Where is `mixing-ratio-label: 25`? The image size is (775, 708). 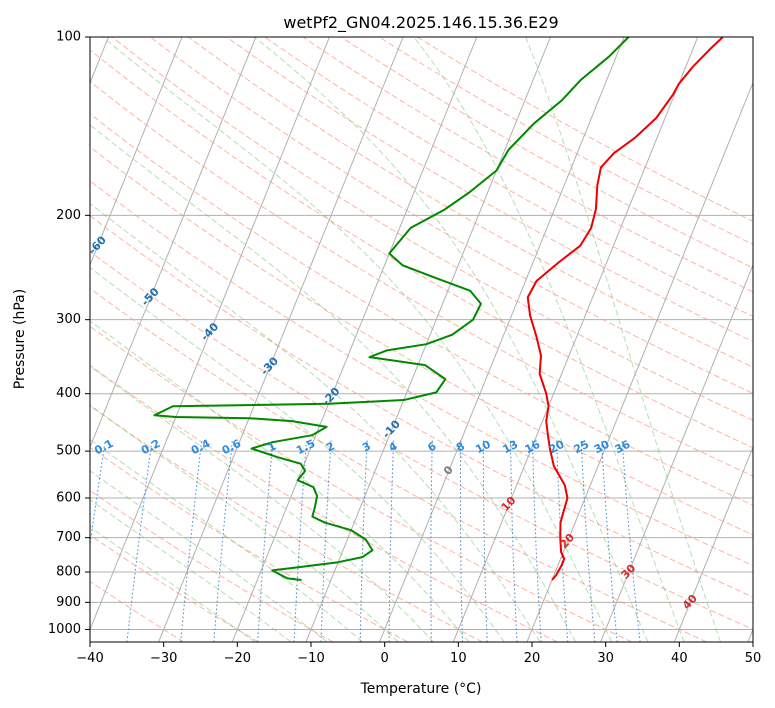 mixing-ratio-label: 25 is located at coordinates (582, 447).